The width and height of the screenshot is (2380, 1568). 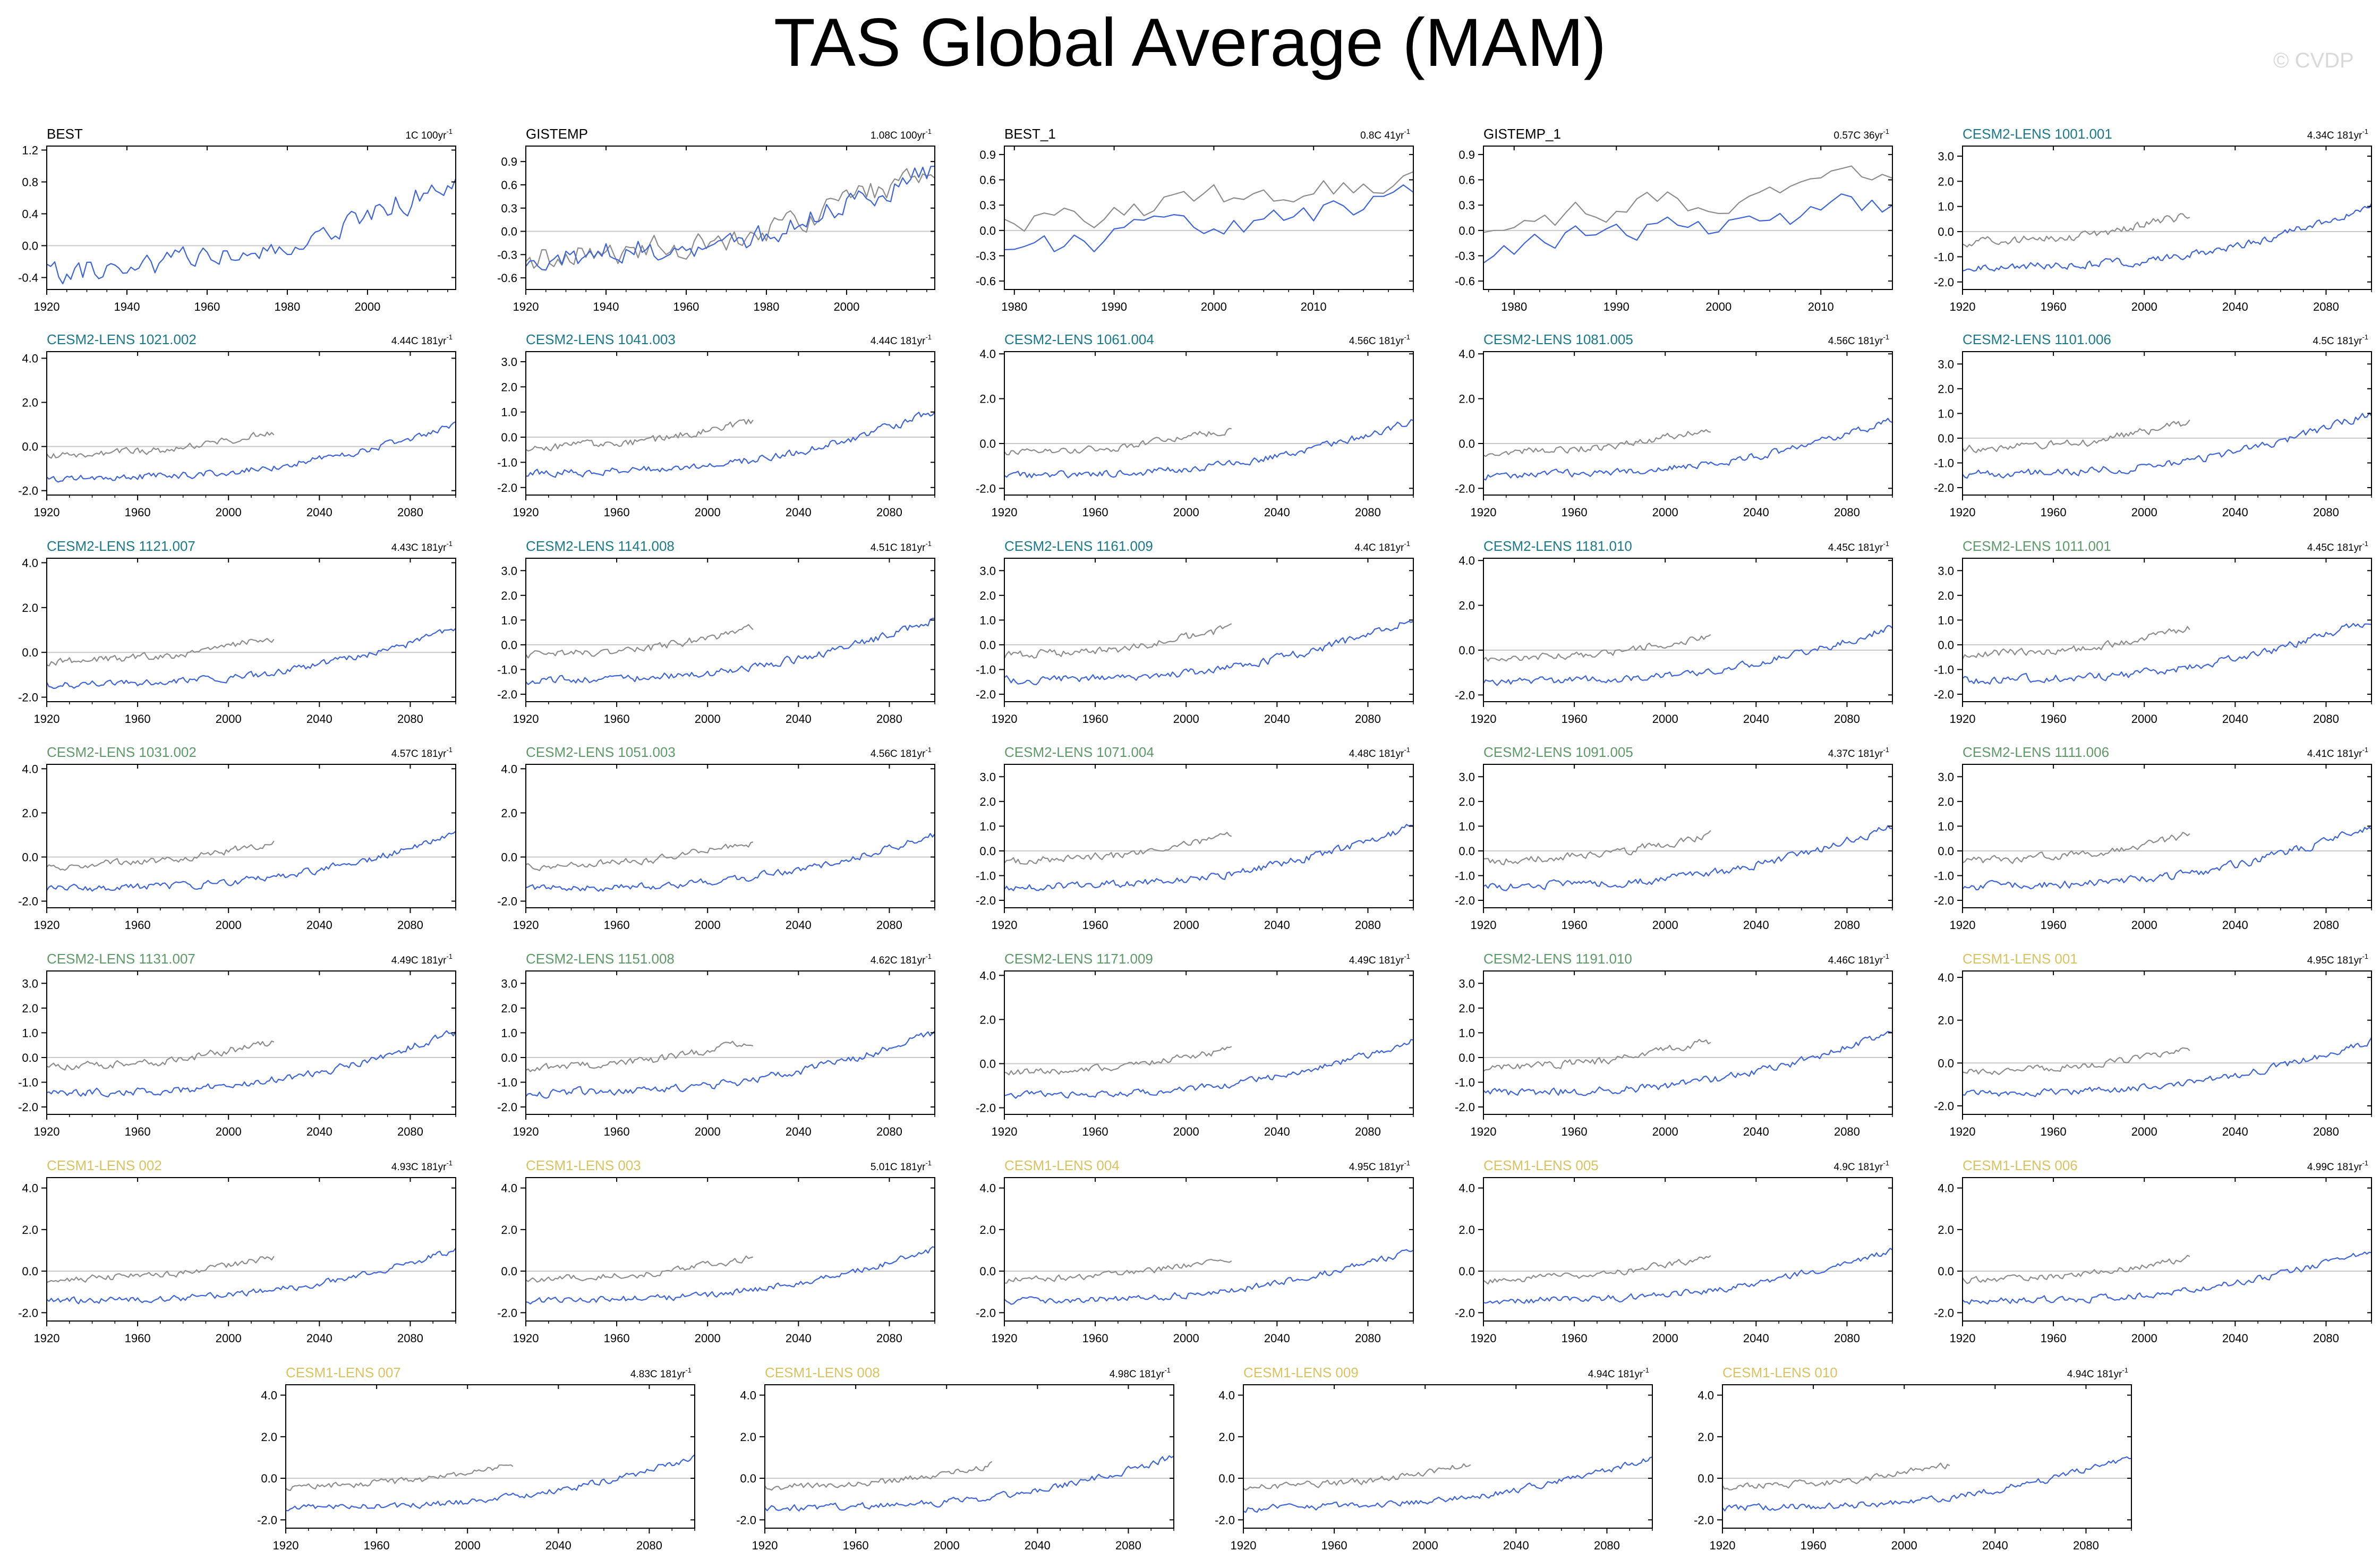 I want to click on x-tick-label: 1980, so click(x=1014, y=306).